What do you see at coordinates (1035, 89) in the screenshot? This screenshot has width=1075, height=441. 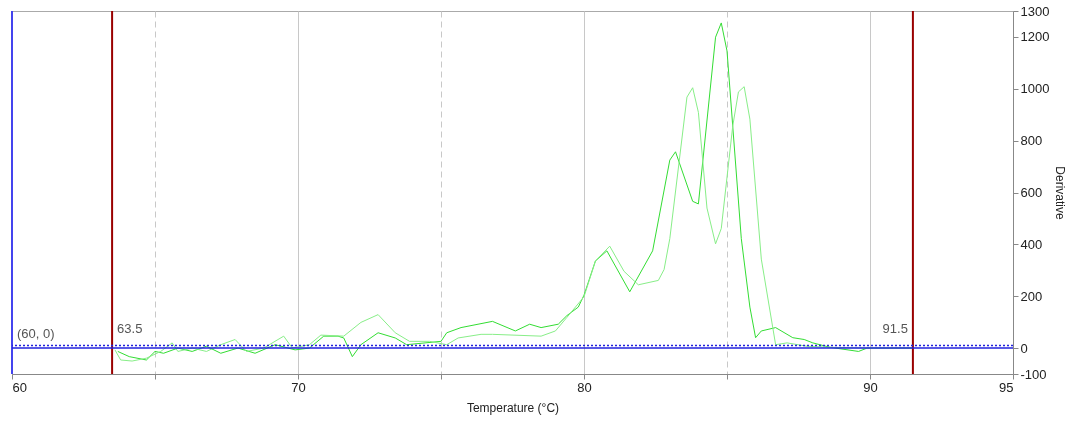 I see `y-tick-label: 1000` at bounding box center [1035, 89].